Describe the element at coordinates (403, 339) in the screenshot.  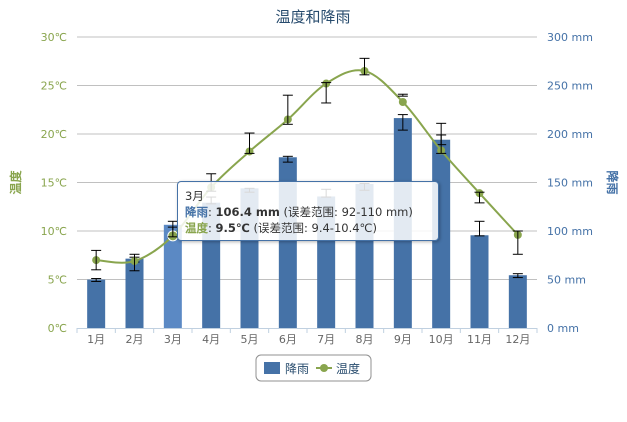
I see `x-tick-label: 9月` at that location.